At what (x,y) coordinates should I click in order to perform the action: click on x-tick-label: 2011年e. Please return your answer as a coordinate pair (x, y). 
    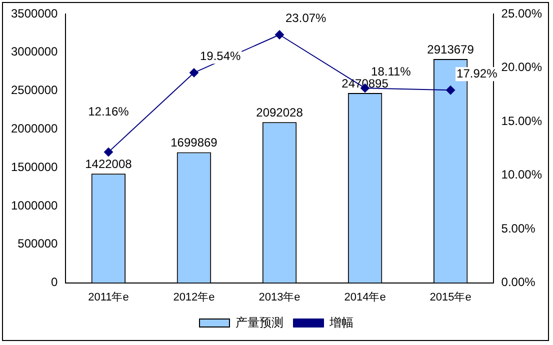
    Looking at the image, I should click on (108, 297).